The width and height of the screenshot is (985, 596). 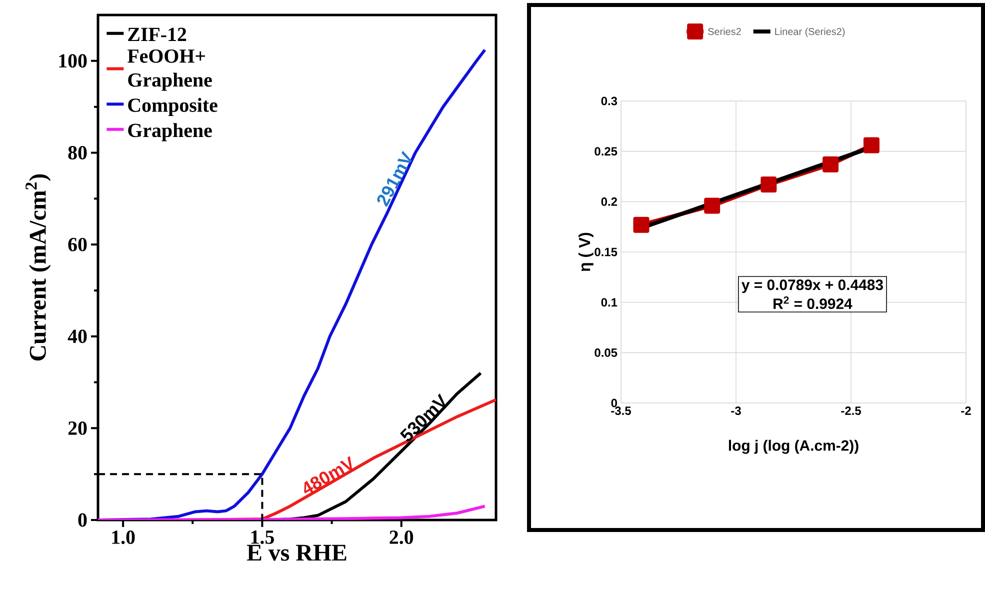 I want to click on x-tick-label: -3.5, so click(x=621, y=411).